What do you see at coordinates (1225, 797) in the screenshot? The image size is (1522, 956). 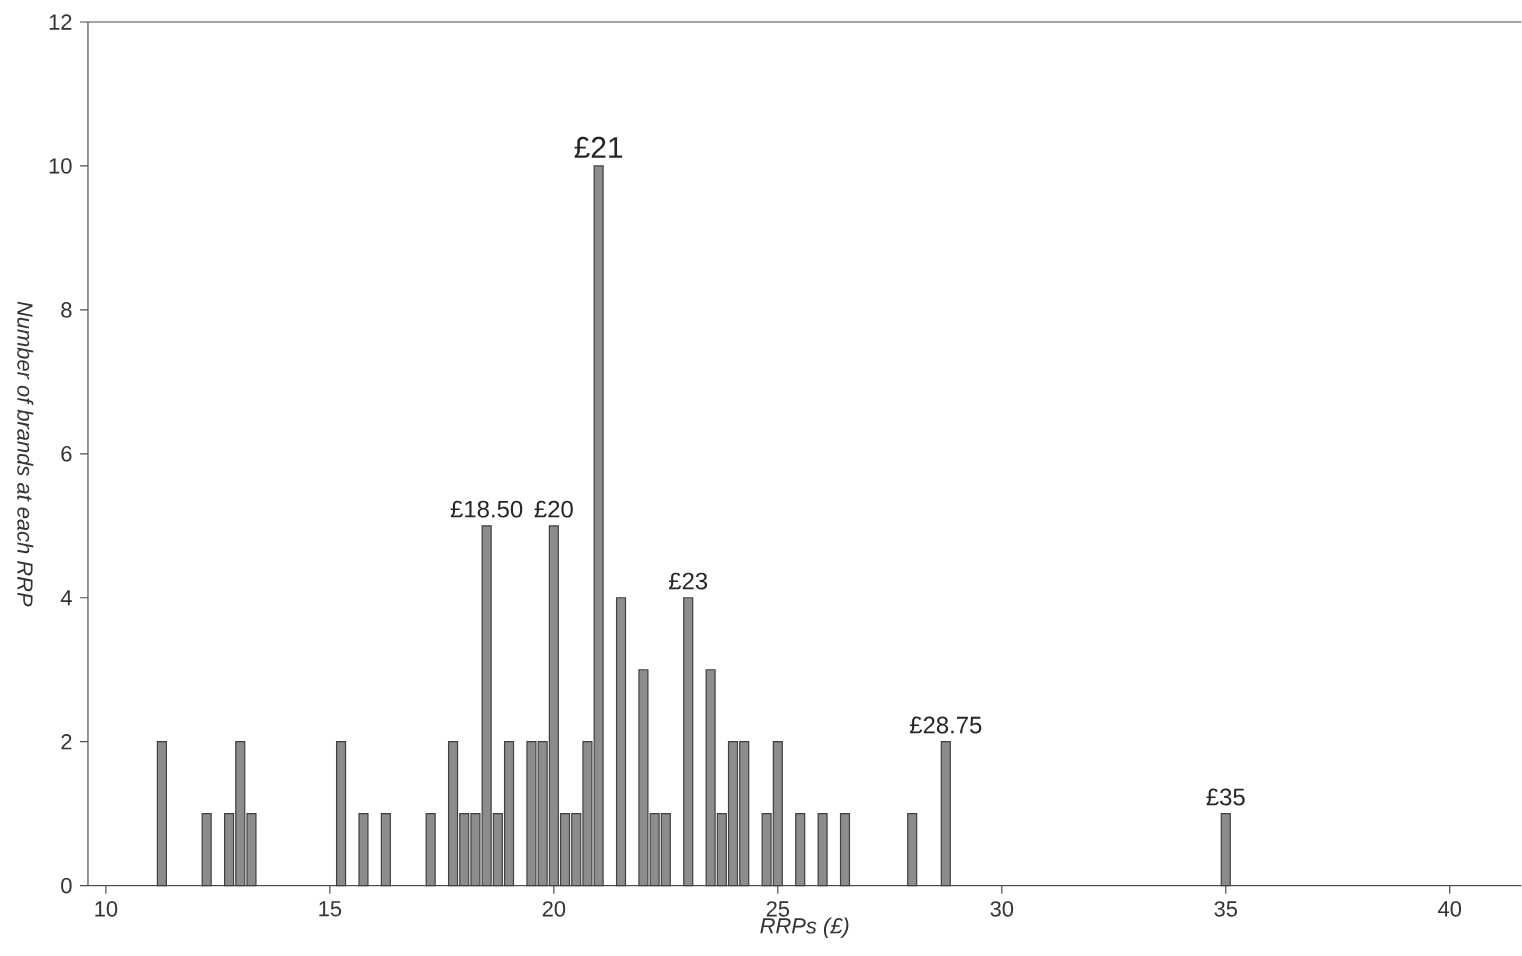 I see `annotation: £35` at bounding box center [1225, 797].